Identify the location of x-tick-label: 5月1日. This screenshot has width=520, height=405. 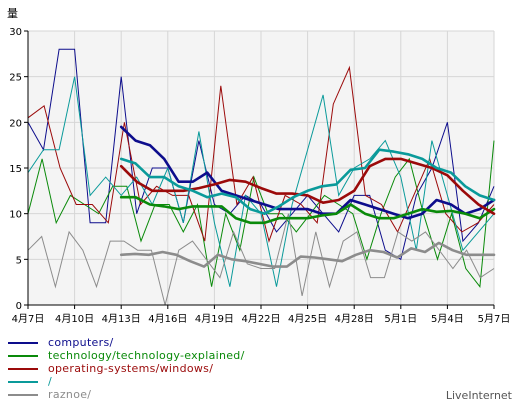
(400, 319).